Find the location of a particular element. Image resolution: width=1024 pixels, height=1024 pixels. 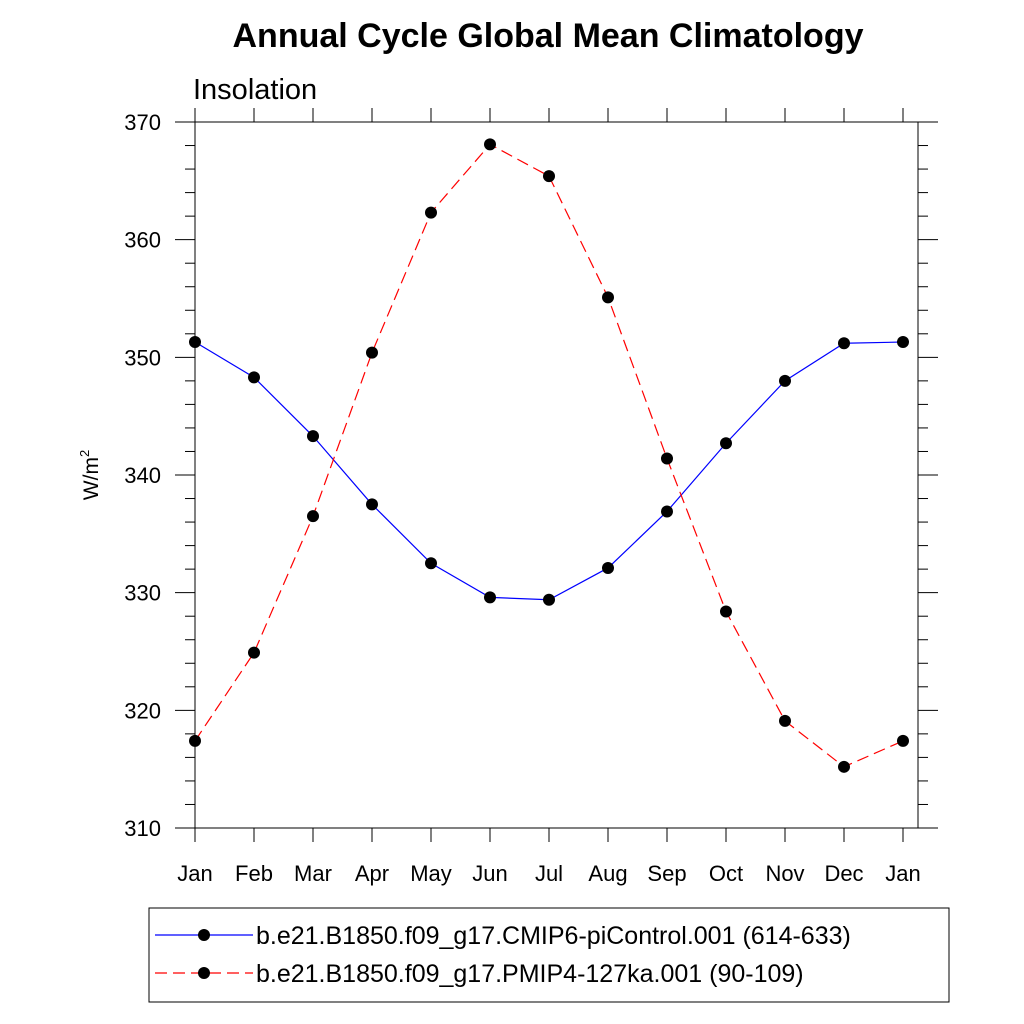

x-tick-label: Dec is located at coordinates (843, 873).